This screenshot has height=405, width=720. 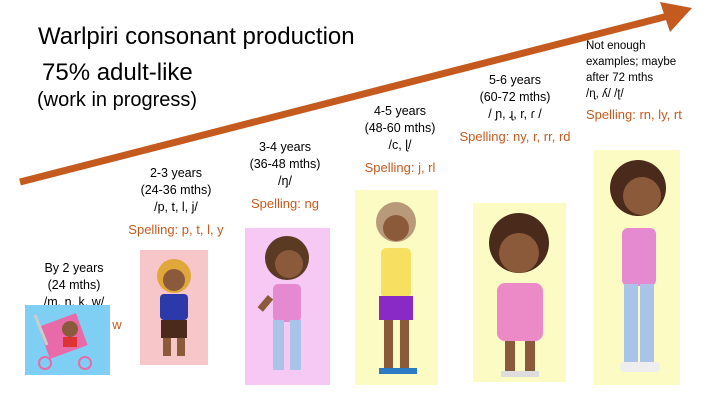 I want to click on stage-spelling: Spelling: ny, r, rr, rd, so click(x=515, y=136).